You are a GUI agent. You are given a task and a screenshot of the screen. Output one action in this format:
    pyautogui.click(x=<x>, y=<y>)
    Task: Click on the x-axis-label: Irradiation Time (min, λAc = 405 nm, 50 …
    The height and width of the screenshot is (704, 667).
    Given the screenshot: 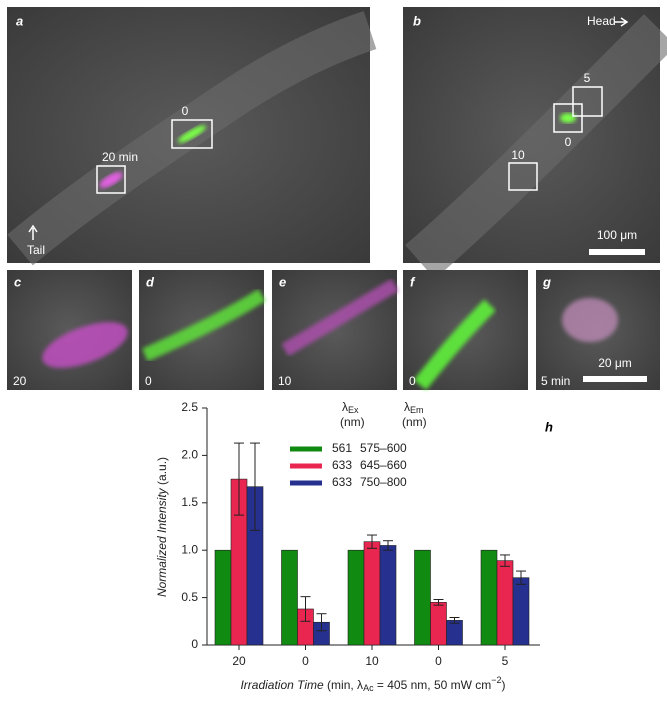 What is the action you would take?
    pyautogui.click(x=372, y=684)
    